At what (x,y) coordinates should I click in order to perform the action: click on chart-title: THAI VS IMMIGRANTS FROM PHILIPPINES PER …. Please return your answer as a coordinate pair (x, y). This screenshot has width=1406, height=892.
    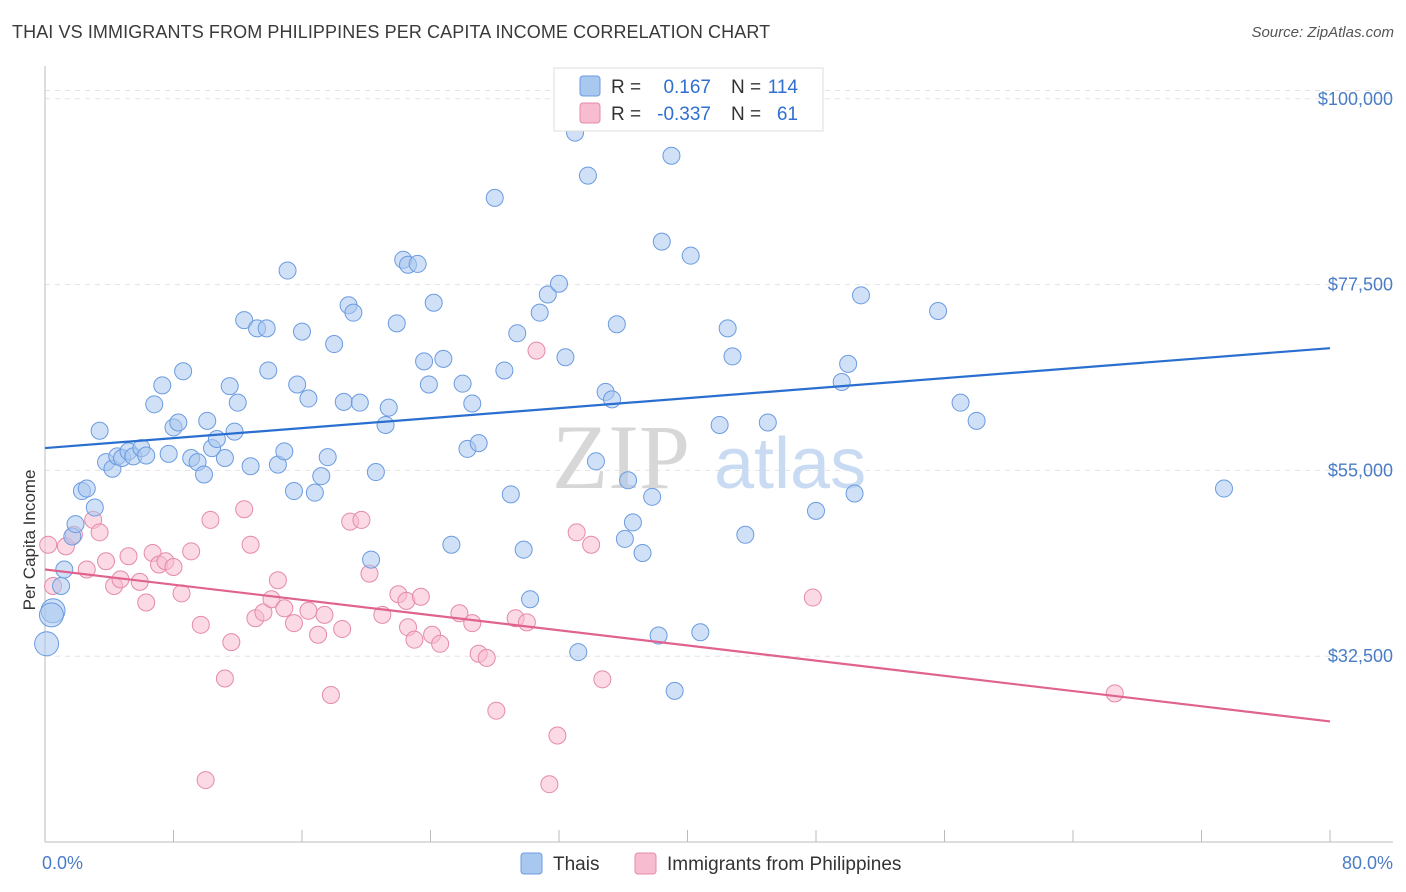
    Looking at the image, I should click on (391, 32).